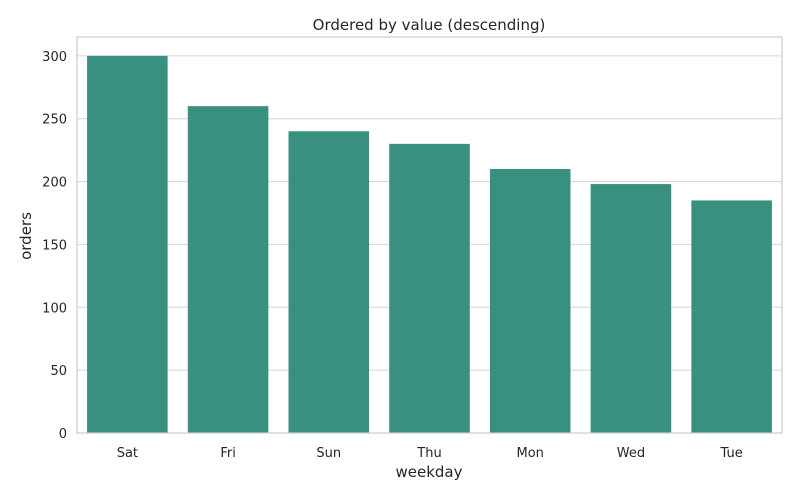  Describe the element at coordinates (429, 288) in the screenshot. I see `bar-thu` at that location.